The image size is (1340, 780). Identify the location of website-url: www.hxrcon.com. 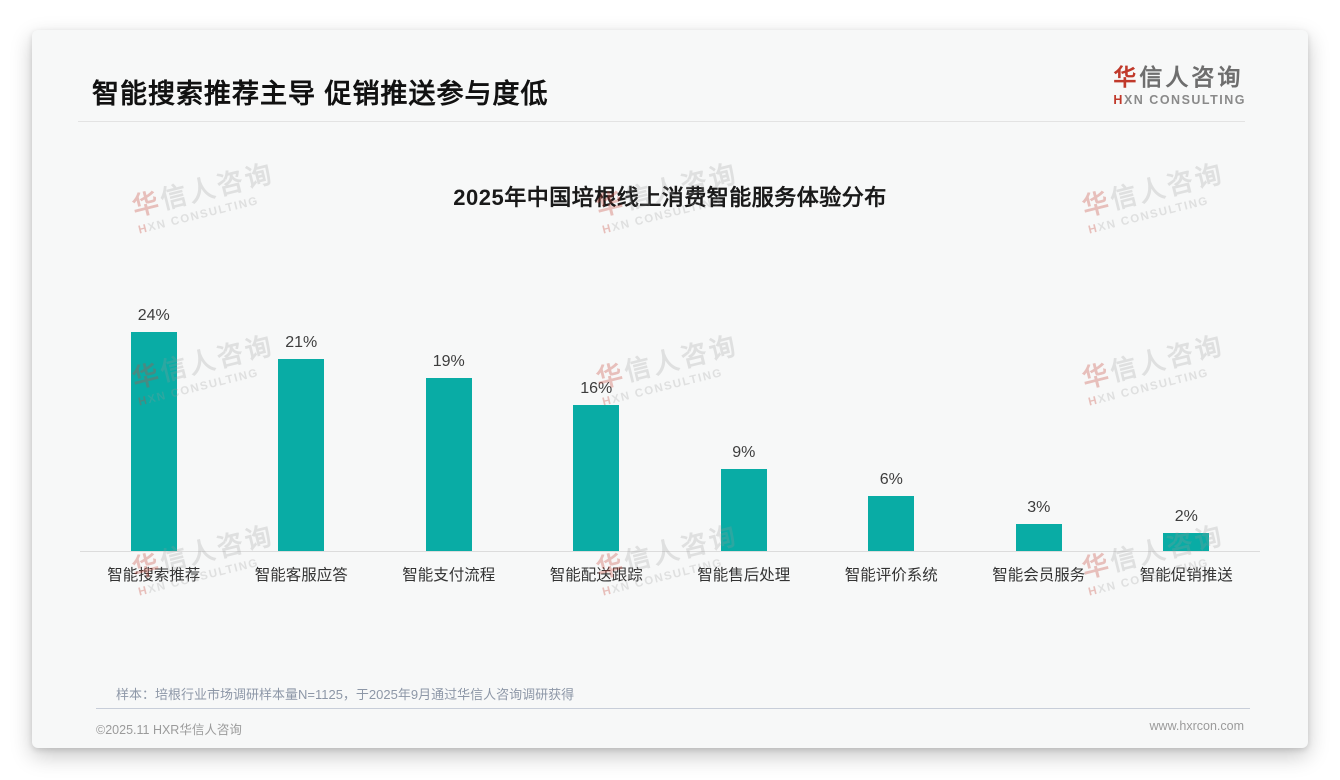
(1196, 726).